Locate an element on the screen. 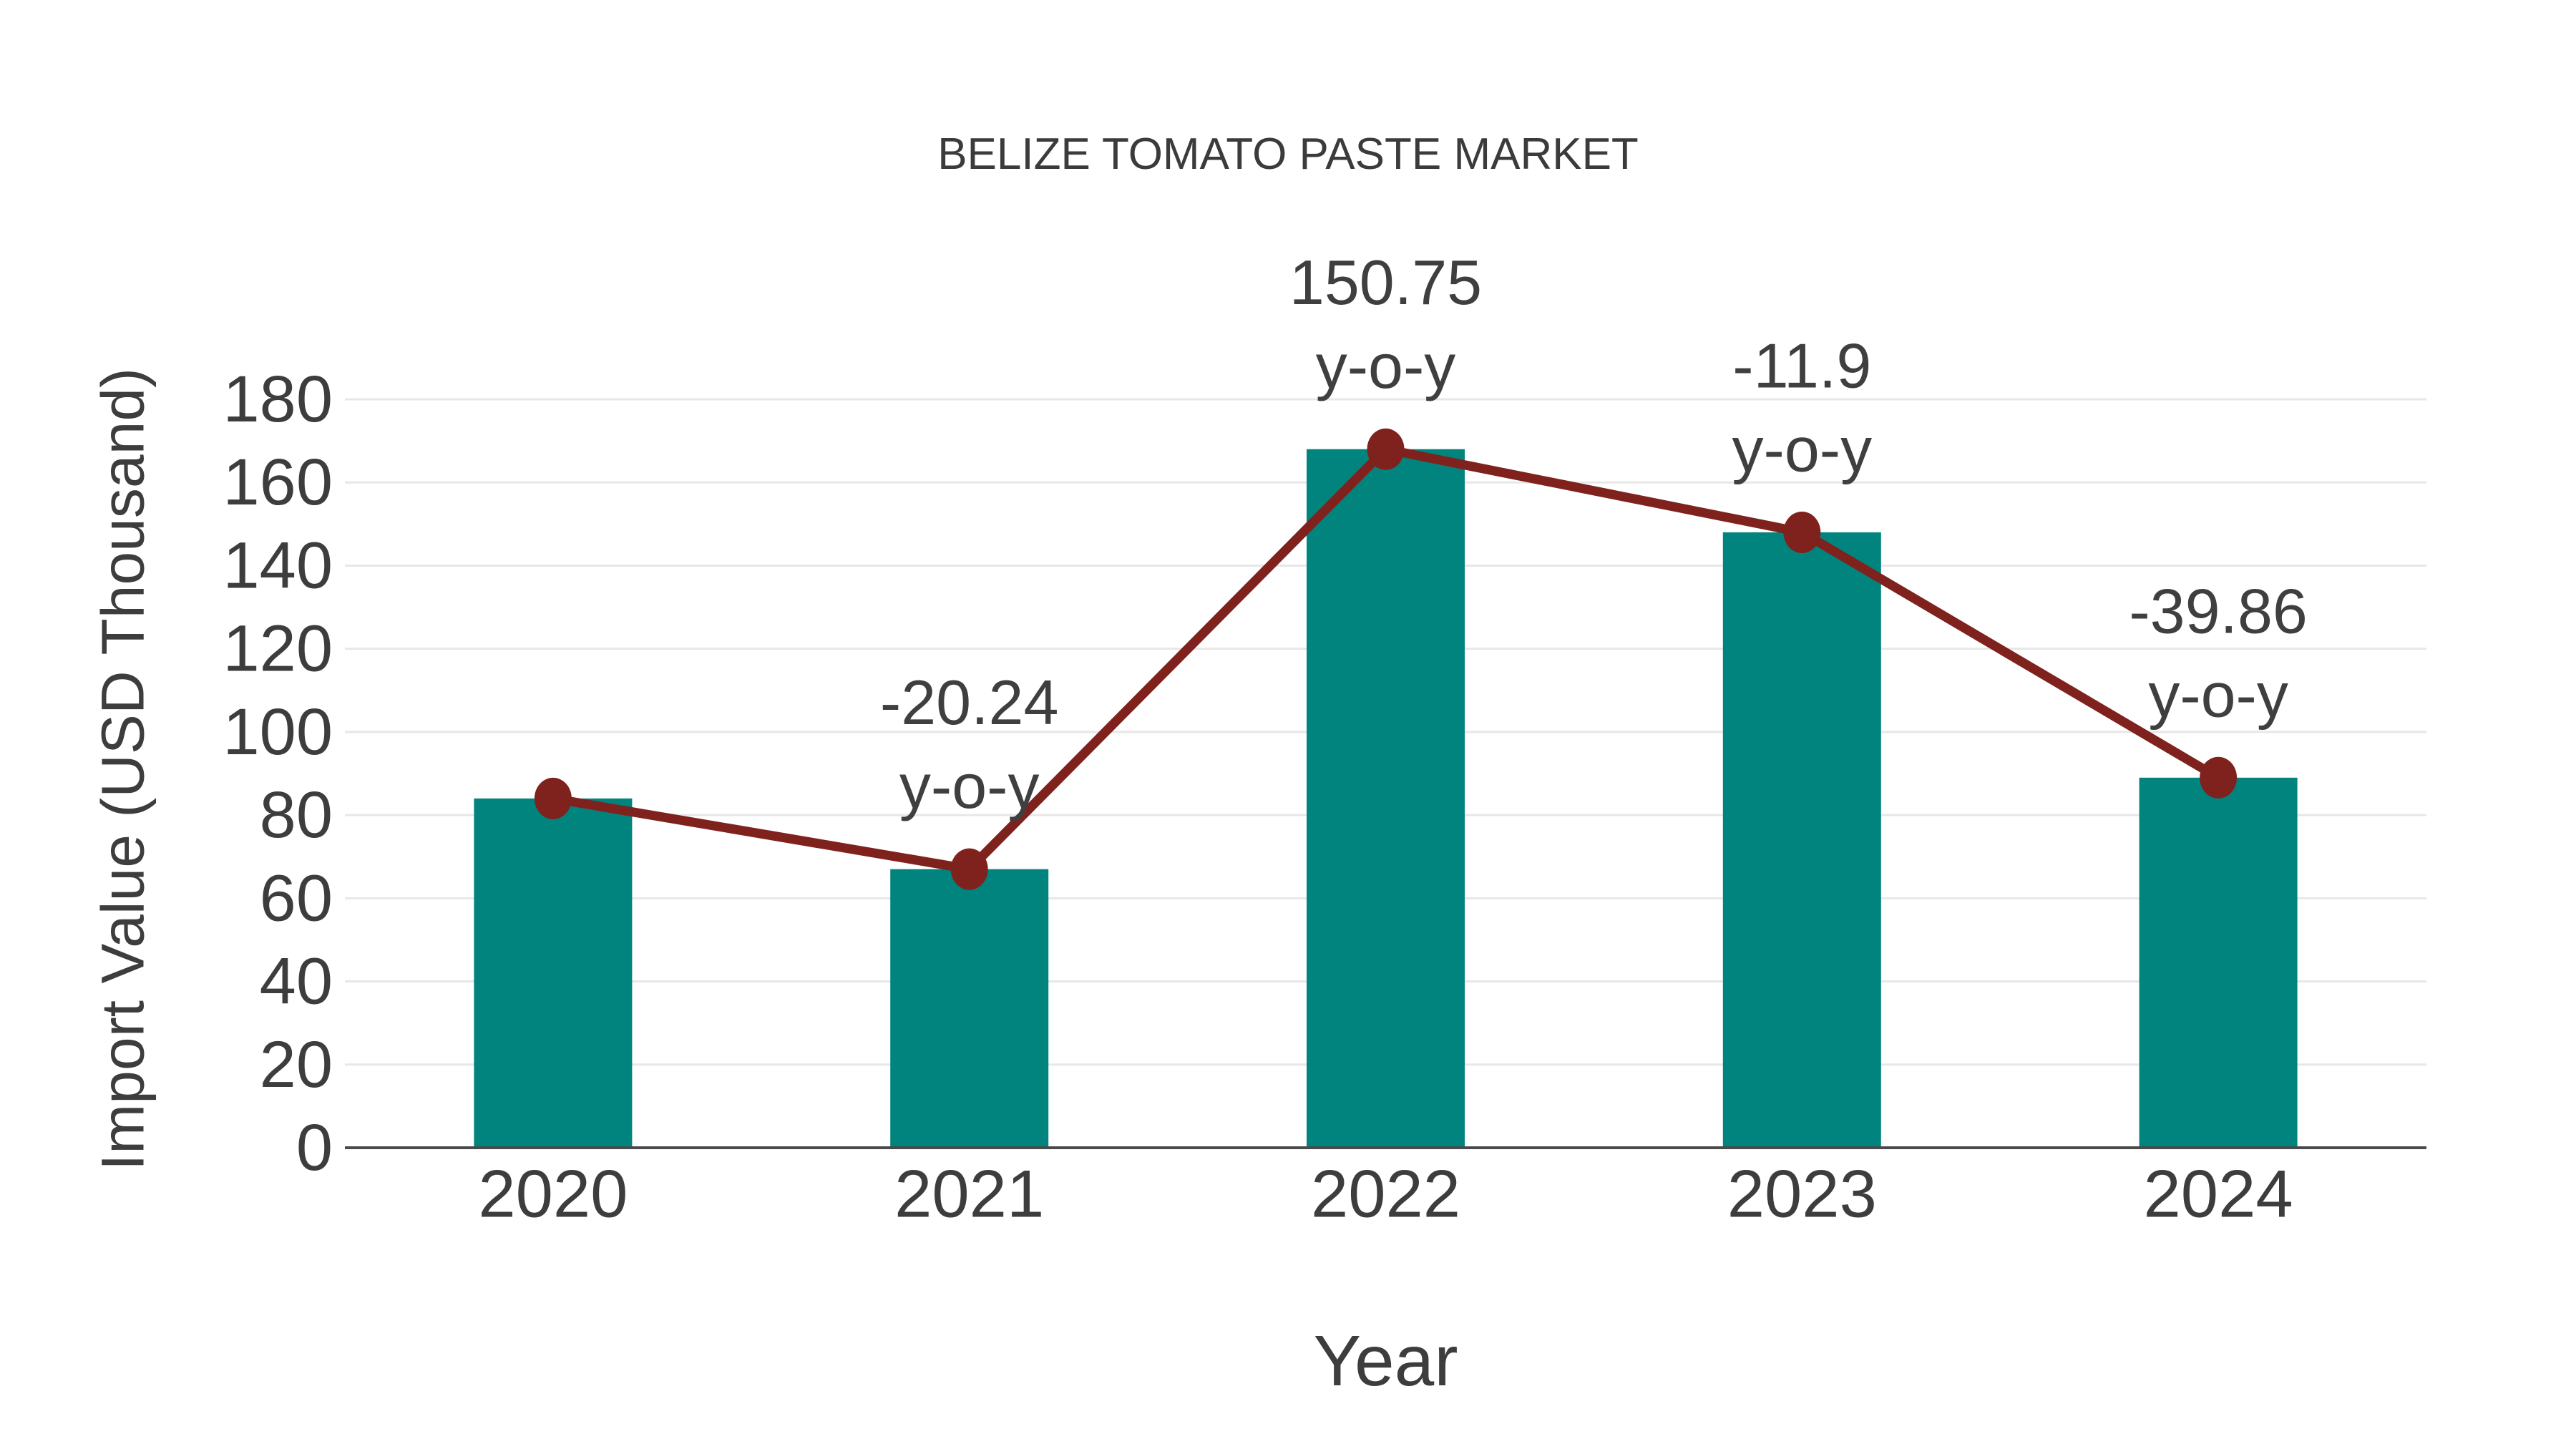  bar-2020 is located at coordinates (553, 973).